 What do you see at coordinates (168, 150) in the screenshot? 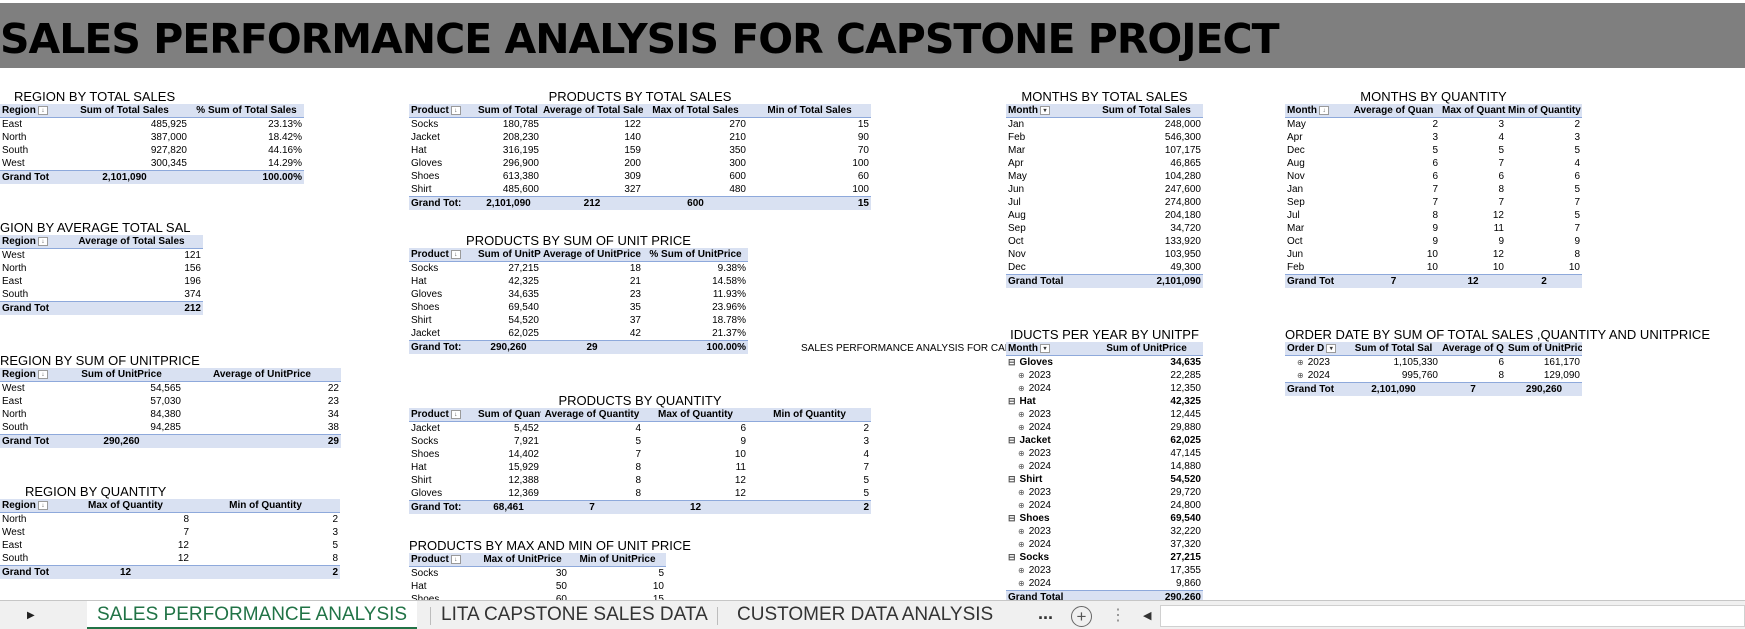
I see `value-cell: 927,820` at bounding box center [168, 150].